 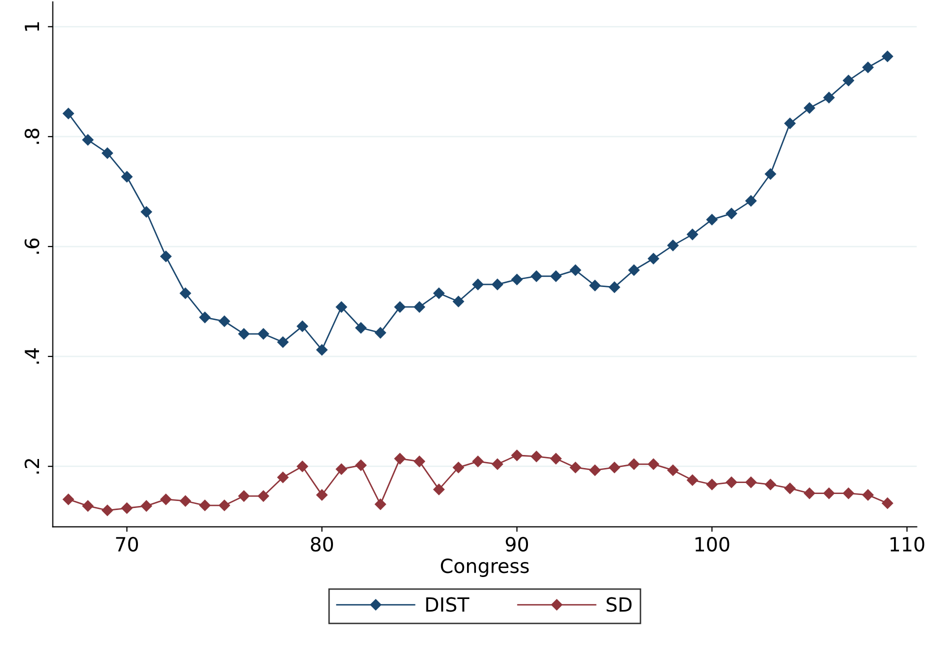 I want to click on x-tick-label: 80, so click(x=321, y=544).